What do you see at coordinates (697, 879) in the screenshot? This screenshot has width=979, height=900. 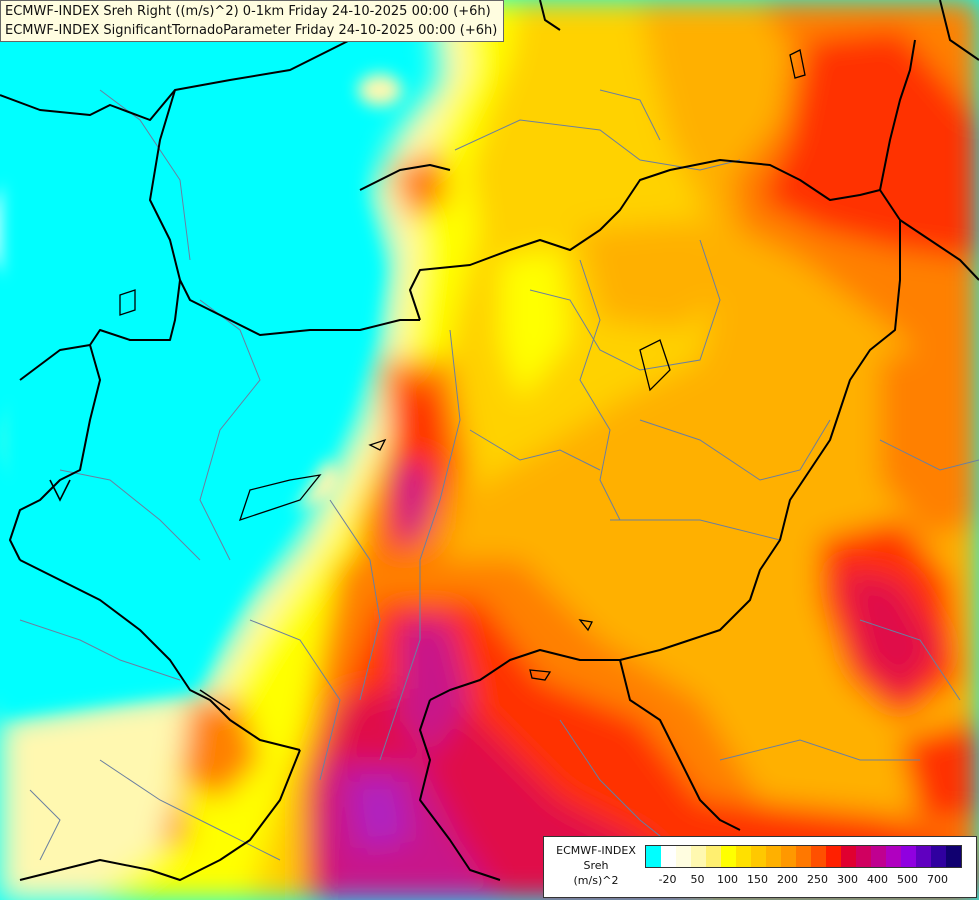 I see `legend-tick-label: 50` at bounding box center [697, 879].